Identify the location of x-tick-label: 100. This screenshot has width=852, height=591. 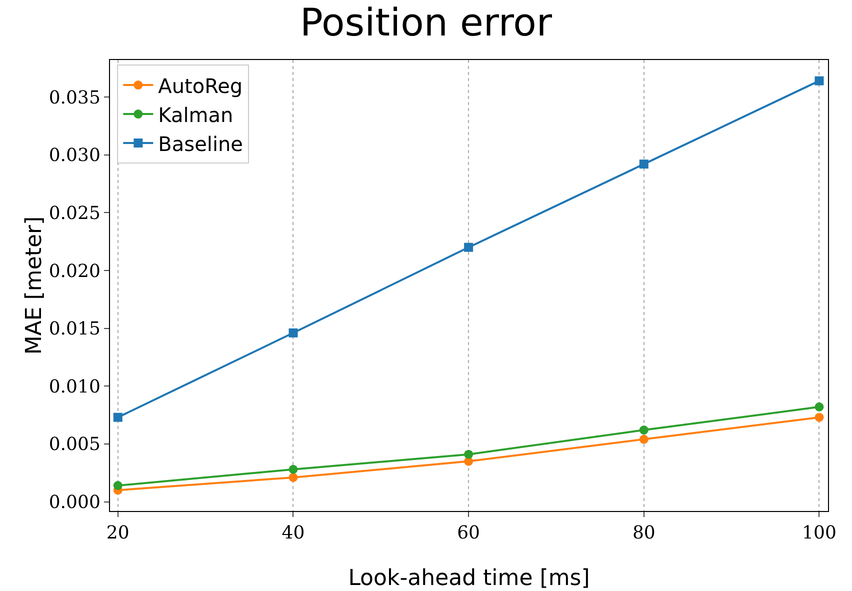
(819, 533).